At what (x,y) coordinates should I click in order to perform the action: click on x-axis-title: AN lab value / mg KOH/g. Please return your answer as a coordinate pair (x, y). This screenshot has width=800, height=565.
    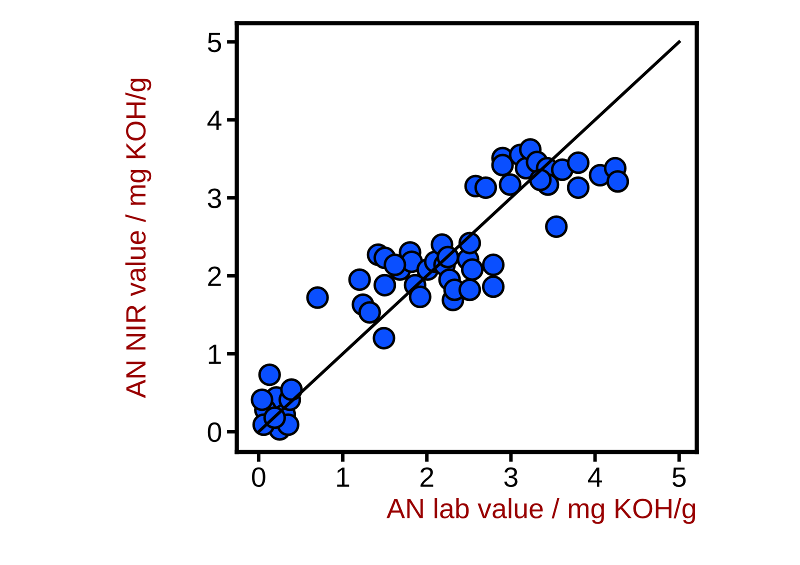
    Looking at the image, I should click on (541, 511).